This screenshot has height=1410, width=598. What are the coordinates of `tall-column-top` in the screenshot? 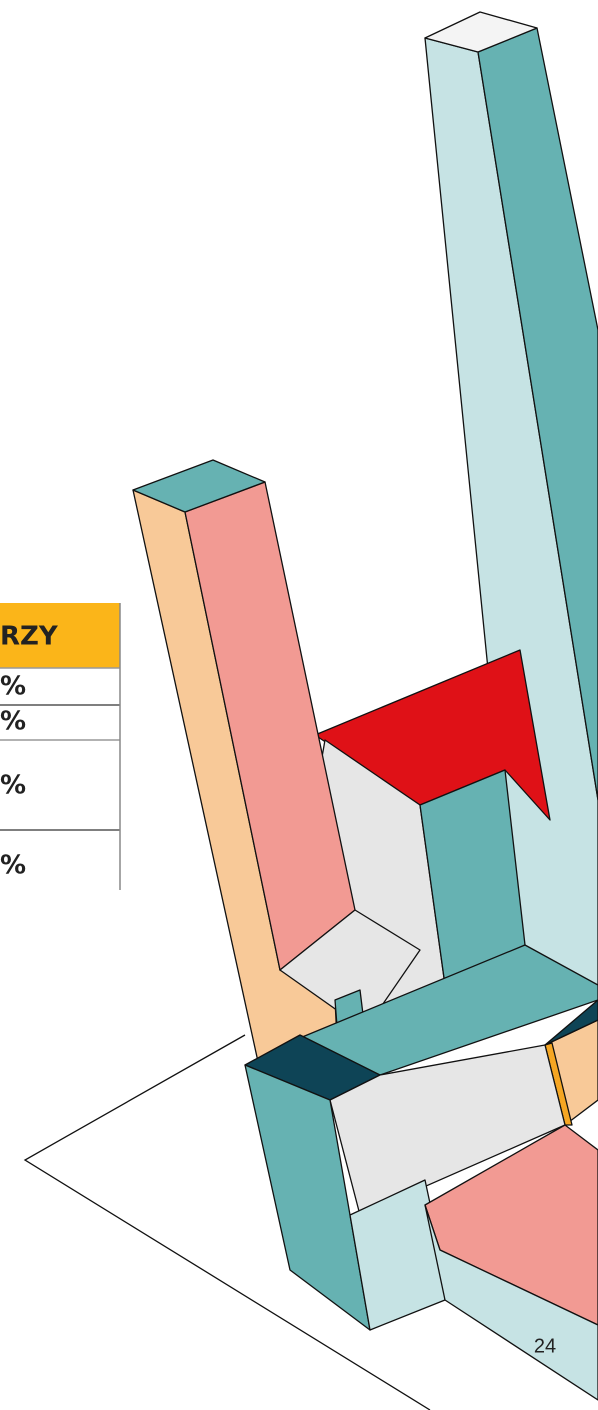 It's located at (481, 32).